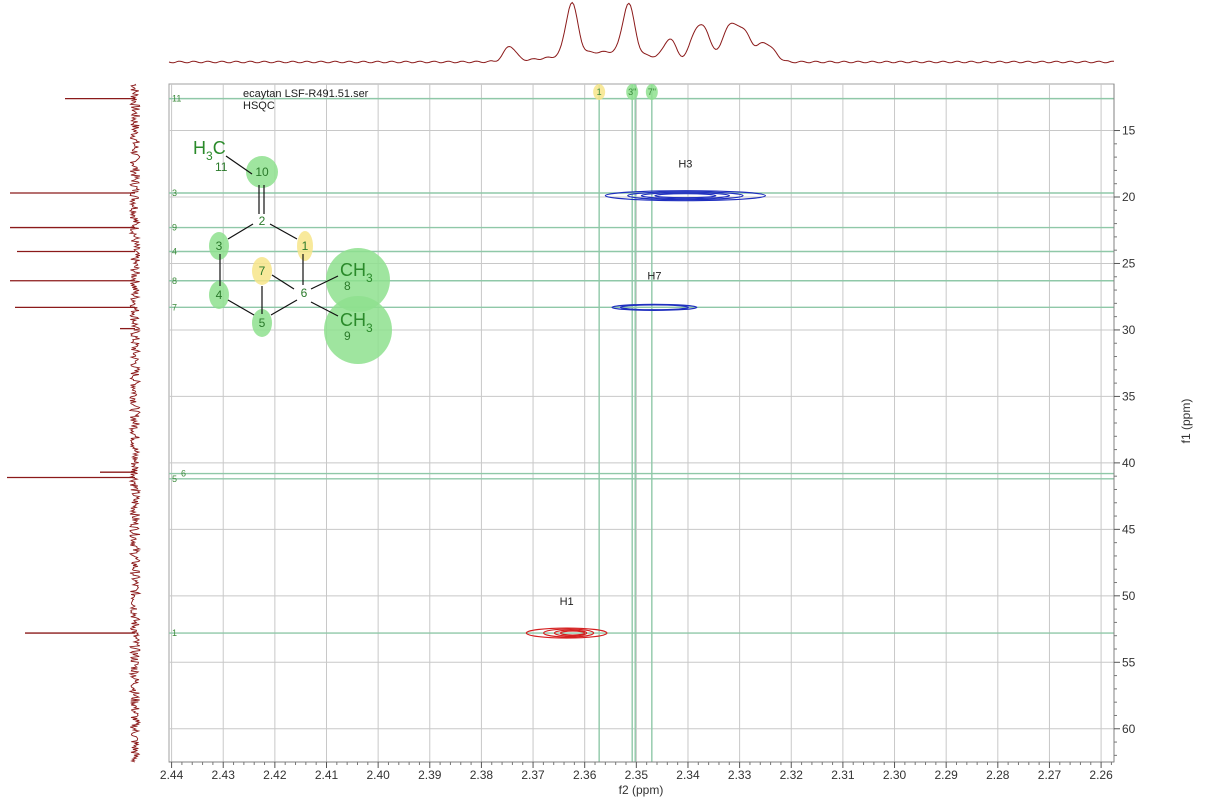 This screenshot has width=1206, height=803. What do you see at coordinates (347, 336) in the screenshot?
I see `atom-number: 9` at bounding box center [347, 336].